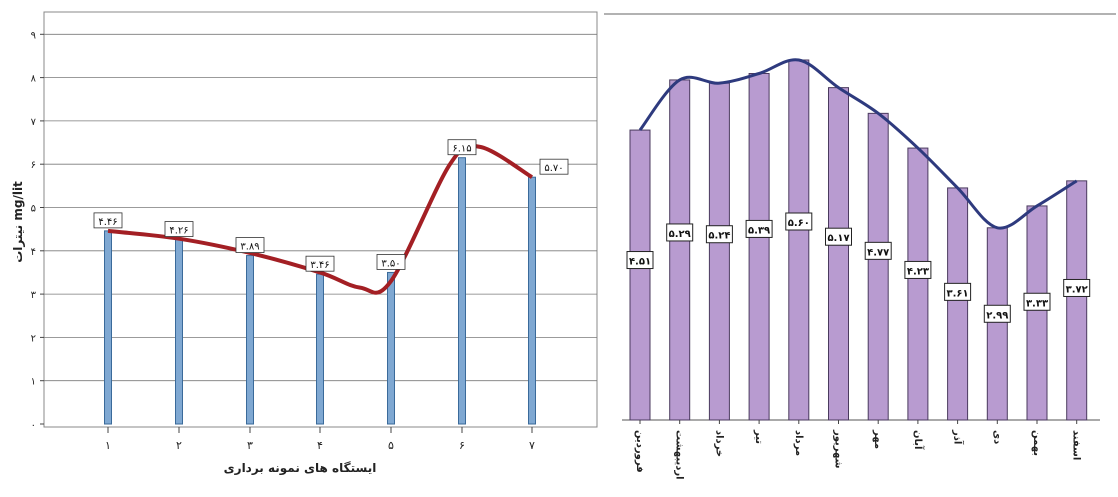 The image size is (1118, 497). Describe the element at coordinates (33, 338) in the screenshot. I see `y-tick-label: ۲` at that location.